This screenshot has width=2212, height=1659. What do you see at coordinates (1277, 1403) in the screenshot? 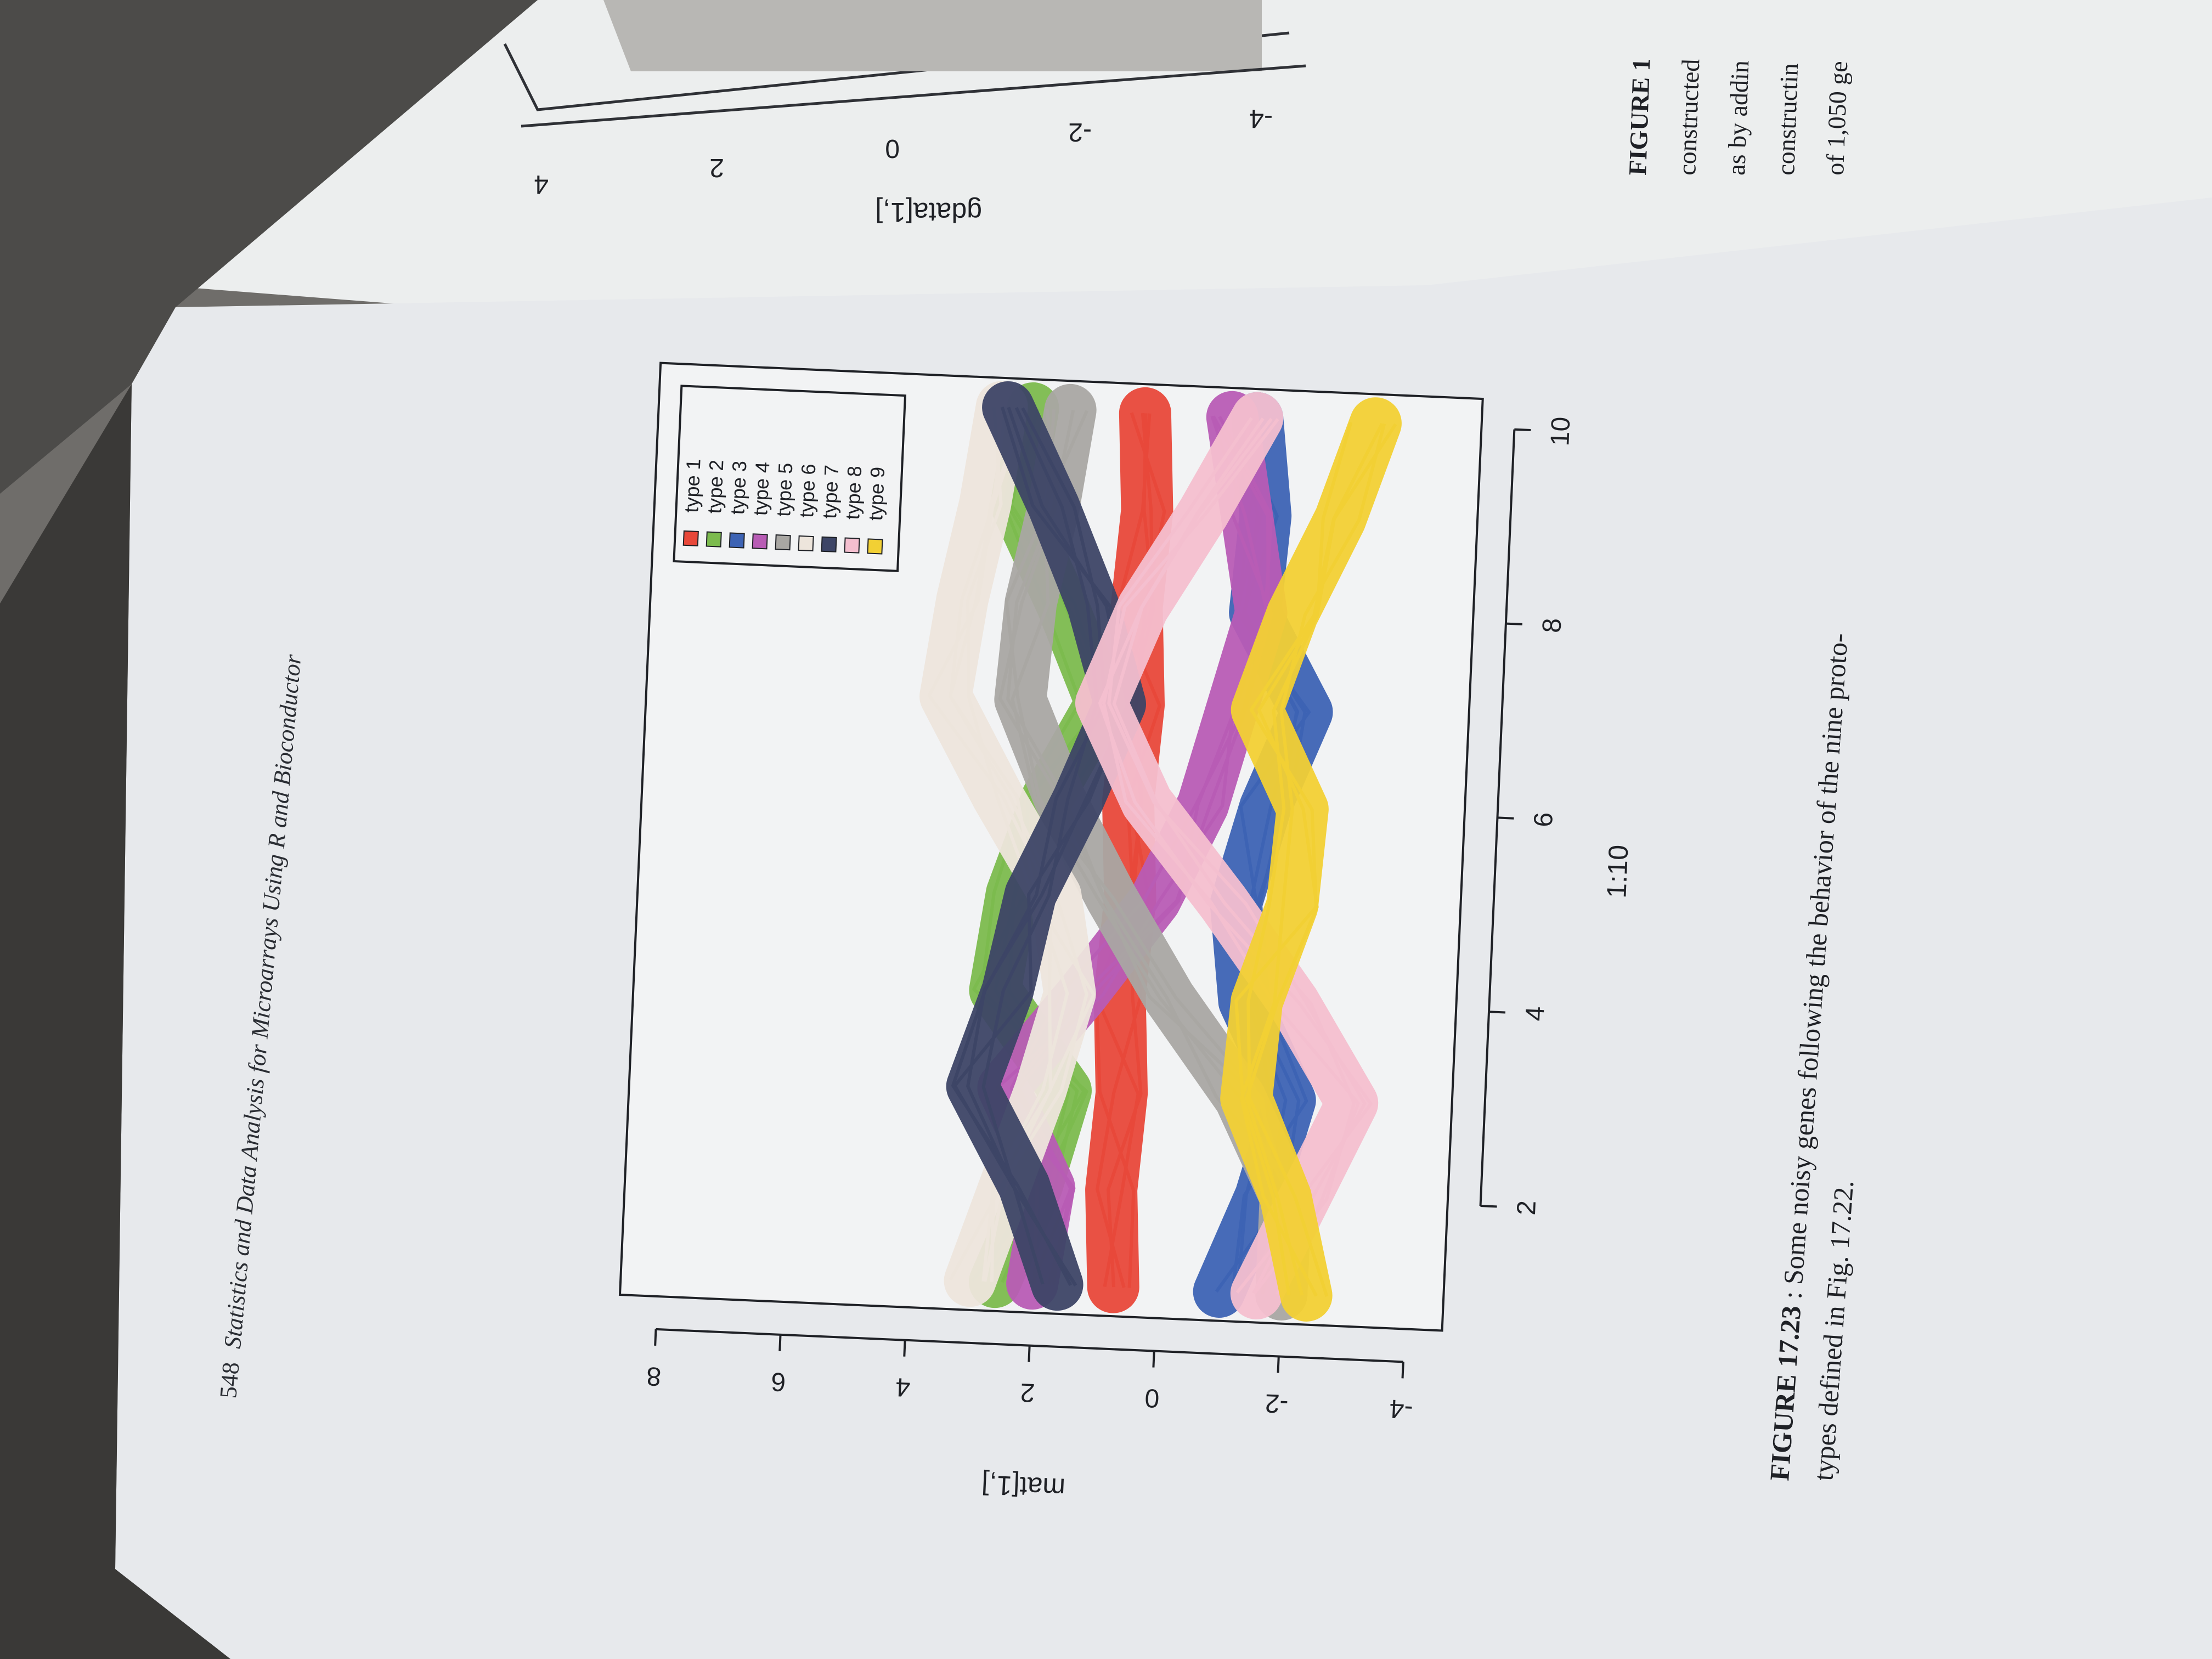
I see `y-tick-label: -2` at bounding box center [1277, 1403].